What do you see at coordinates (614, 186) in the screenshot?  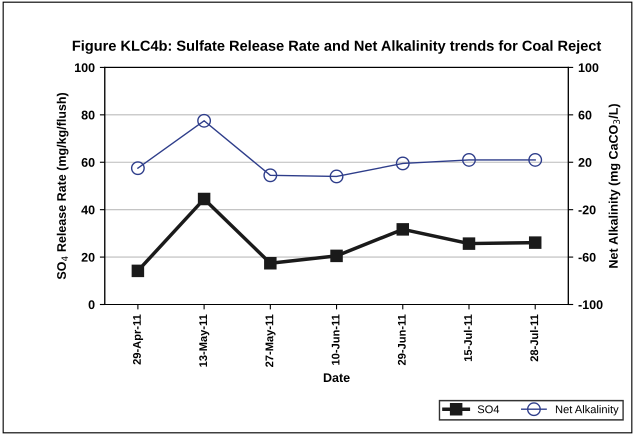 I see `y2-axis-title: Net Alkalinity (mg CaCO$_{3}$/L)` at bounding box center [614, 186].